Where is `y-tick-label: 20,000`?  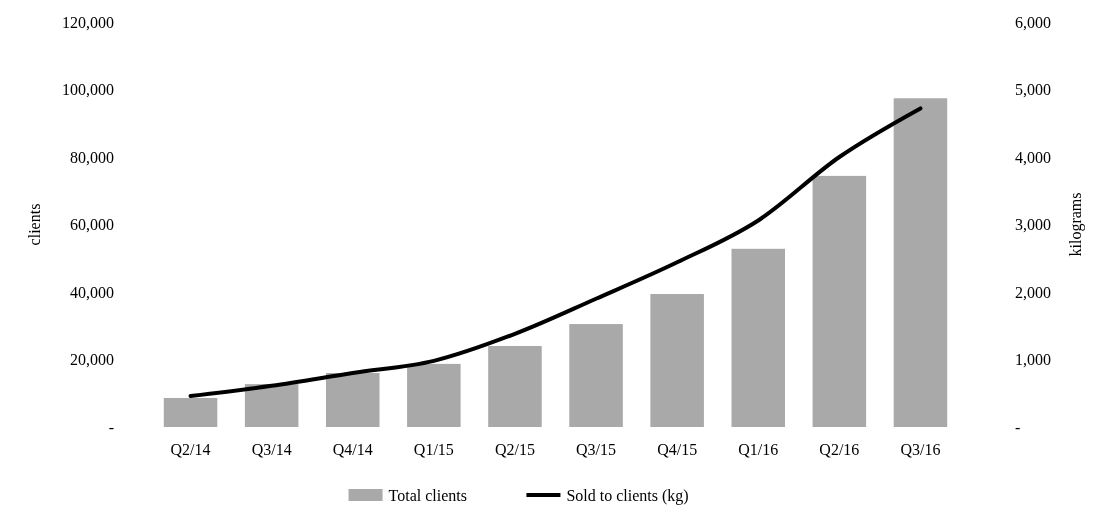 y-tick-label: 20,000 is located at coordinates (92, 360).